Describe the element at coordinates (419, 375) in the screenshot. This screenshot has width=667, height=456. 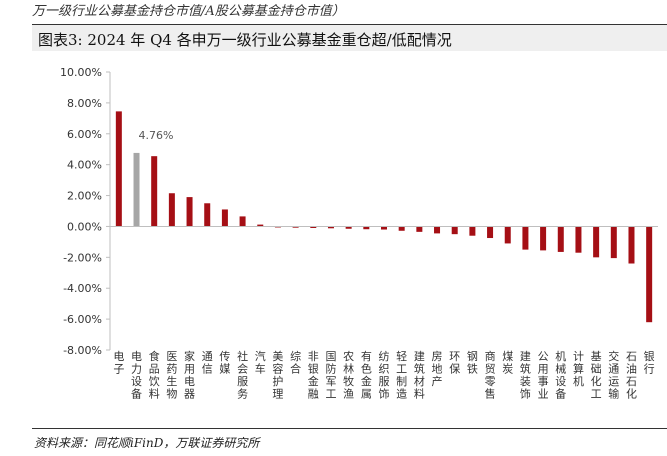
I see `x-tick-label: 建筑材料` at that location.